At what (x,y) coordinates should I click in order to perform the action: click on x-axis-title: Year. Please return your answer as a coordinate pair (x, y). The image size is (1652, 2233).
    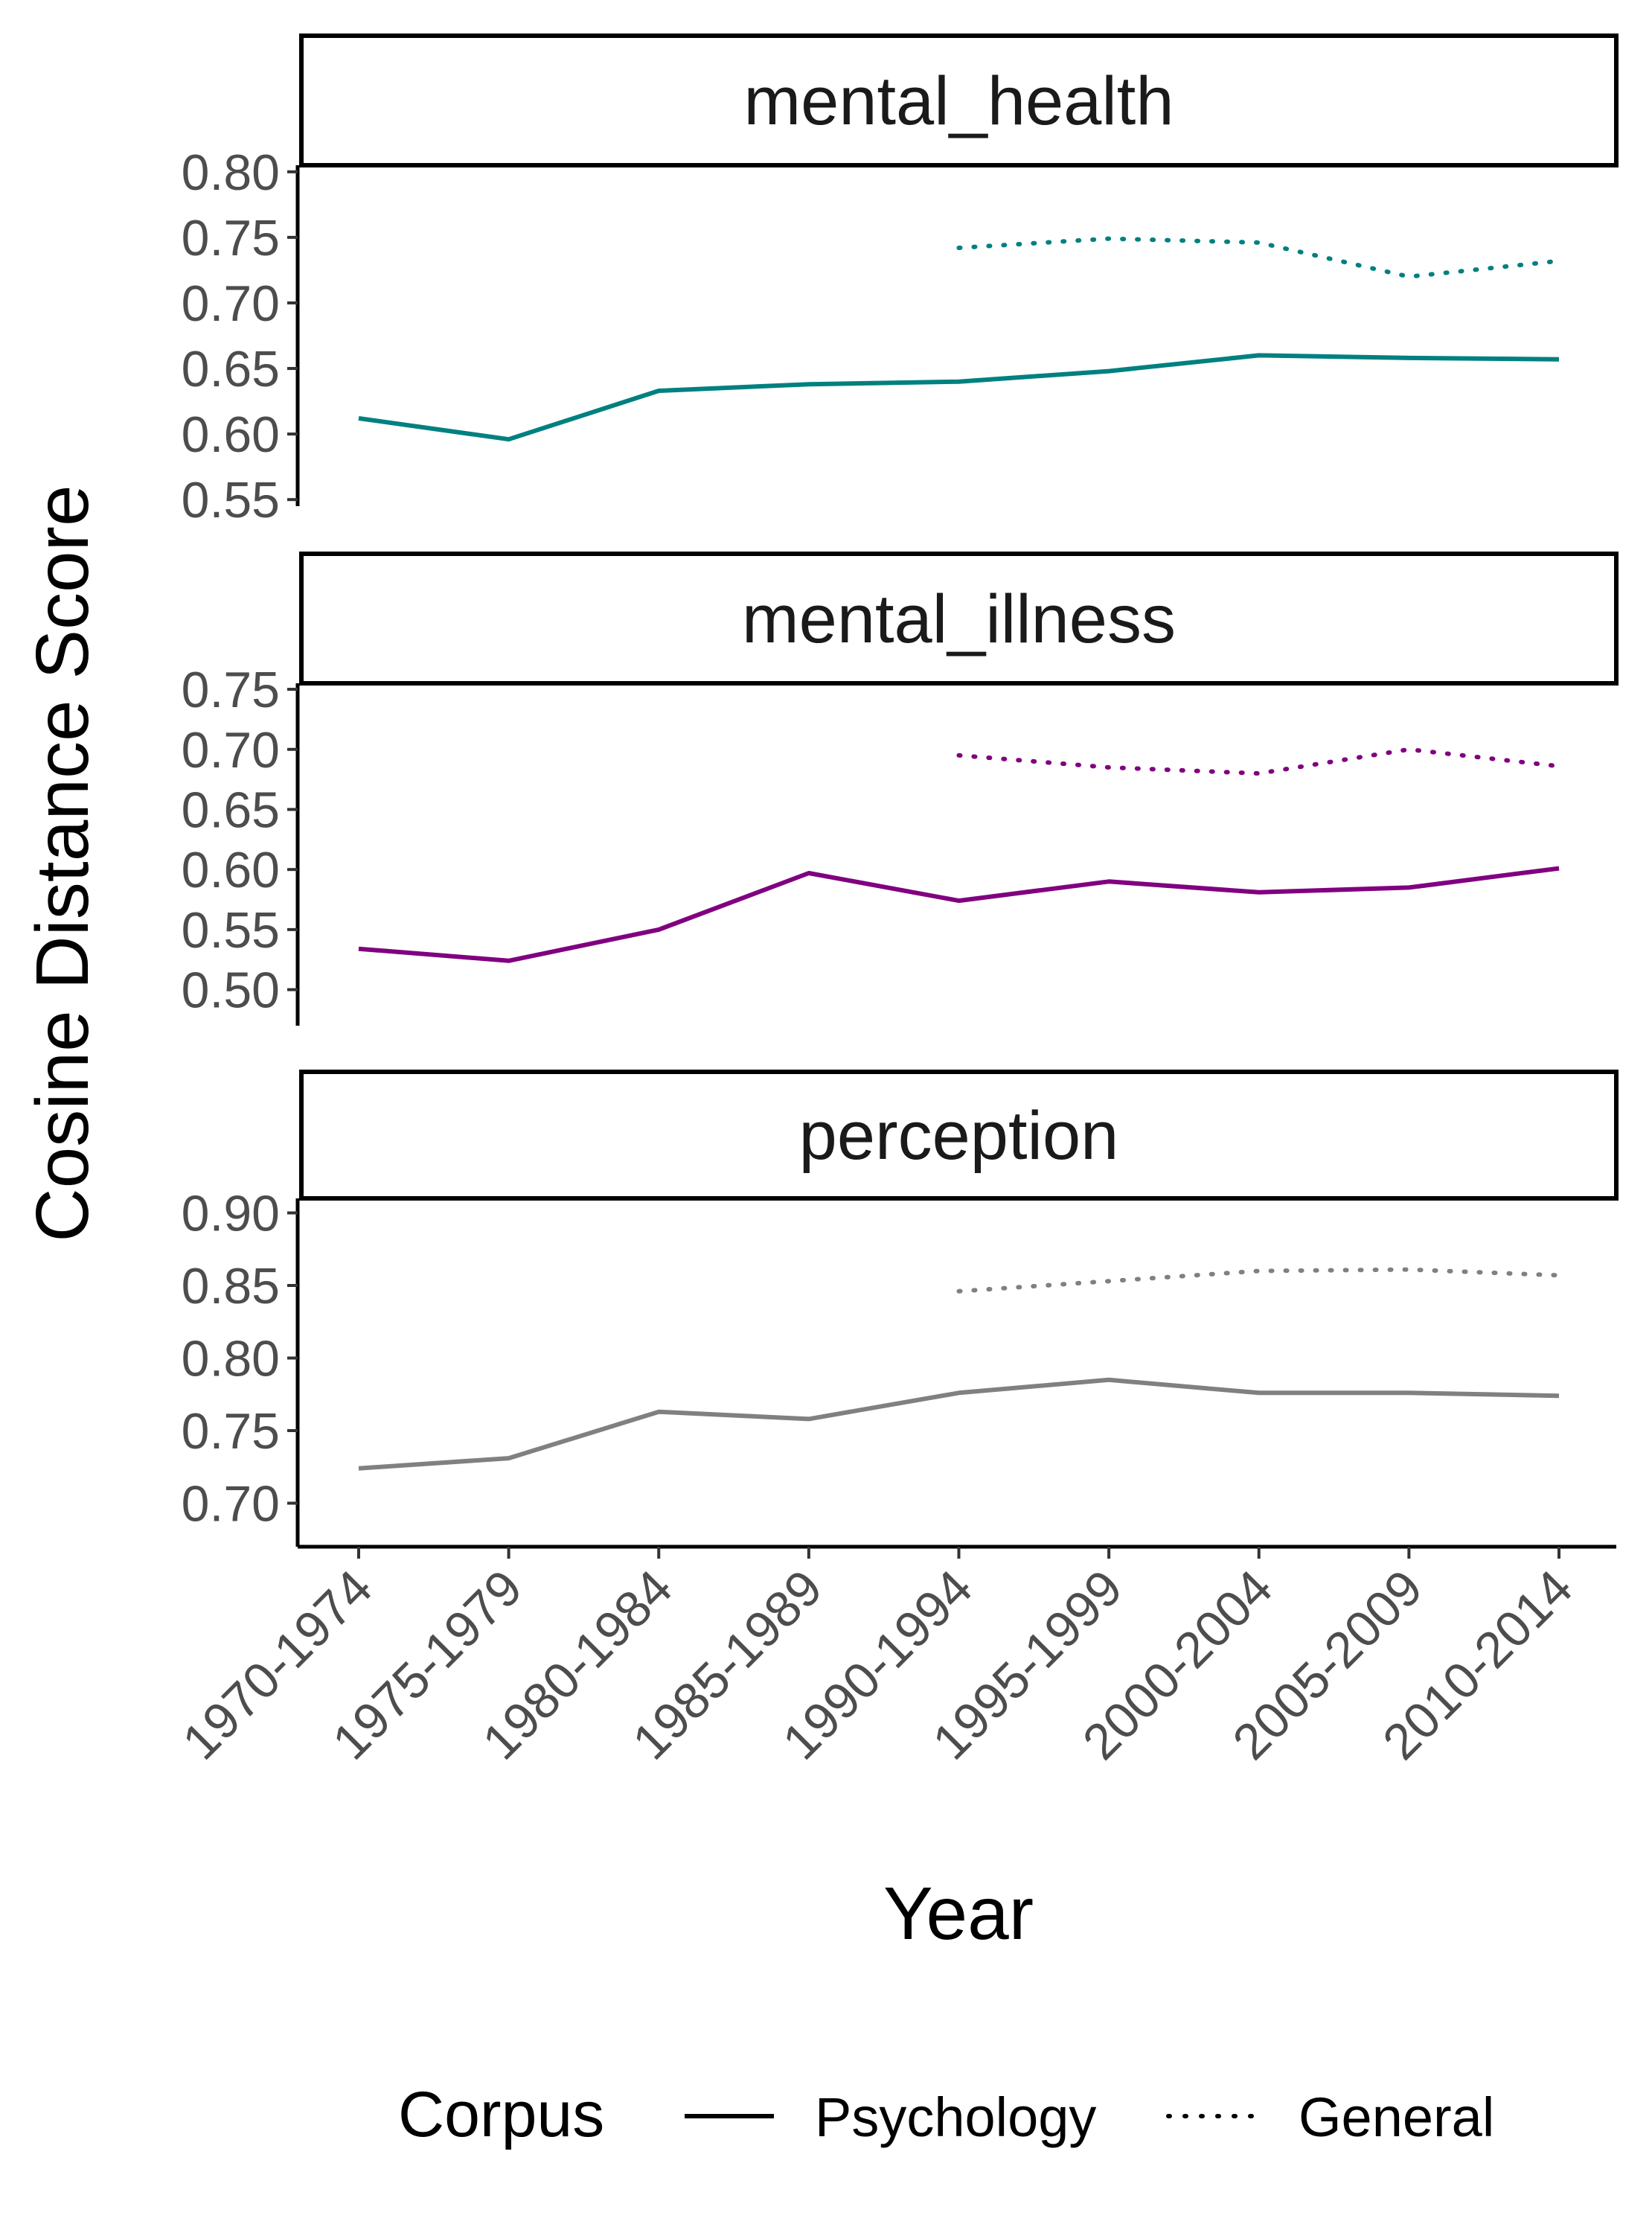
    Looking at the image, I should click on (958, 1914).